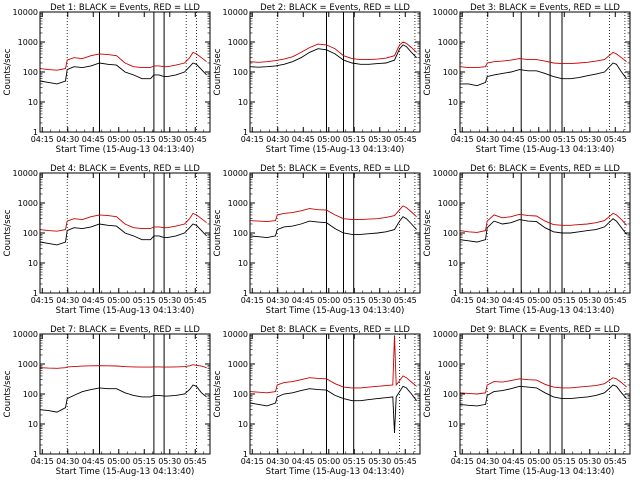 The width and height of the screenshot is (640, 480). I want to click on panel-title: Det 5: BLACK = Events, RED = LLD, so click(335, 169).